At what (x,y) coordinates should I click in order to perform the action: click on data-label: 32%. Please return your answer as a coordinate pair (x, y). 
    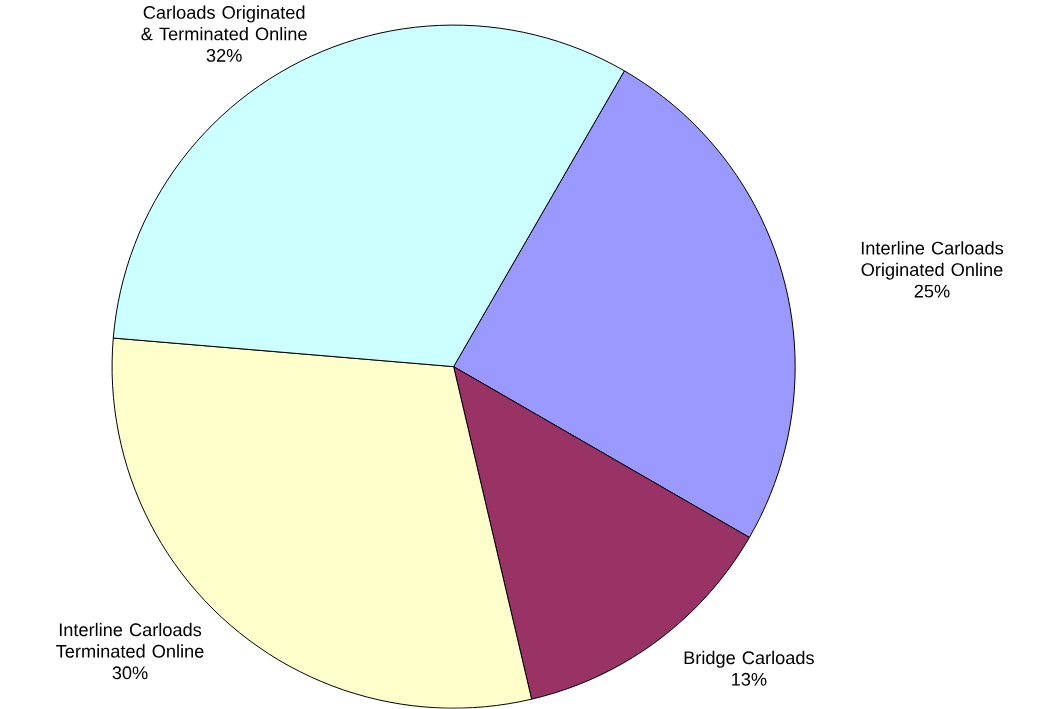
    Looking at the image, I should click on (224, 56).